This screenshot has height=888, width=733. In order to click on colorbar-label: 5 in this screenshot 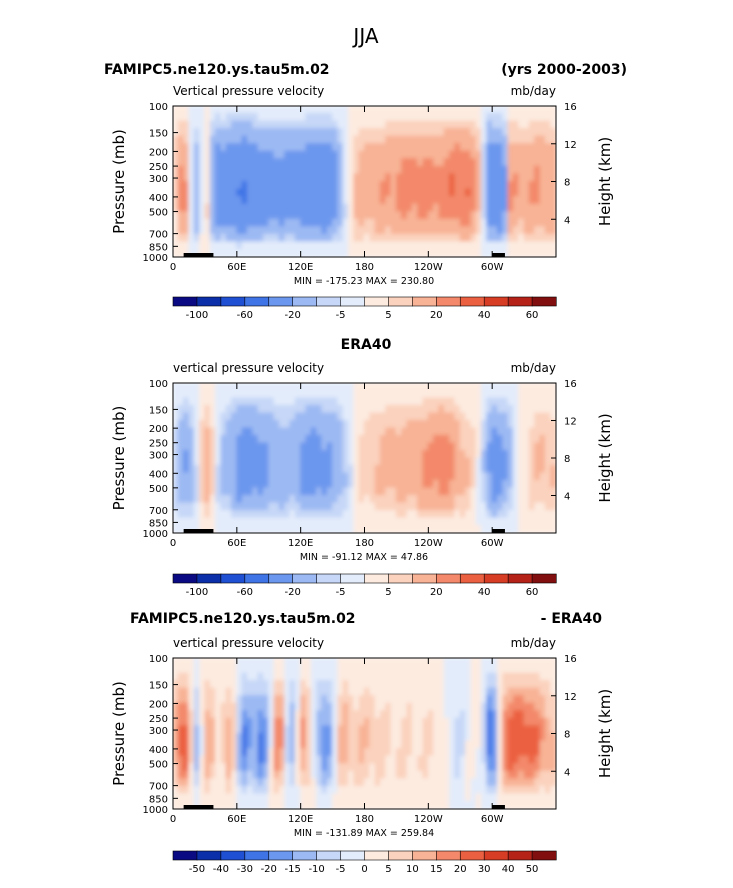, I will do `click(388, 315)`.